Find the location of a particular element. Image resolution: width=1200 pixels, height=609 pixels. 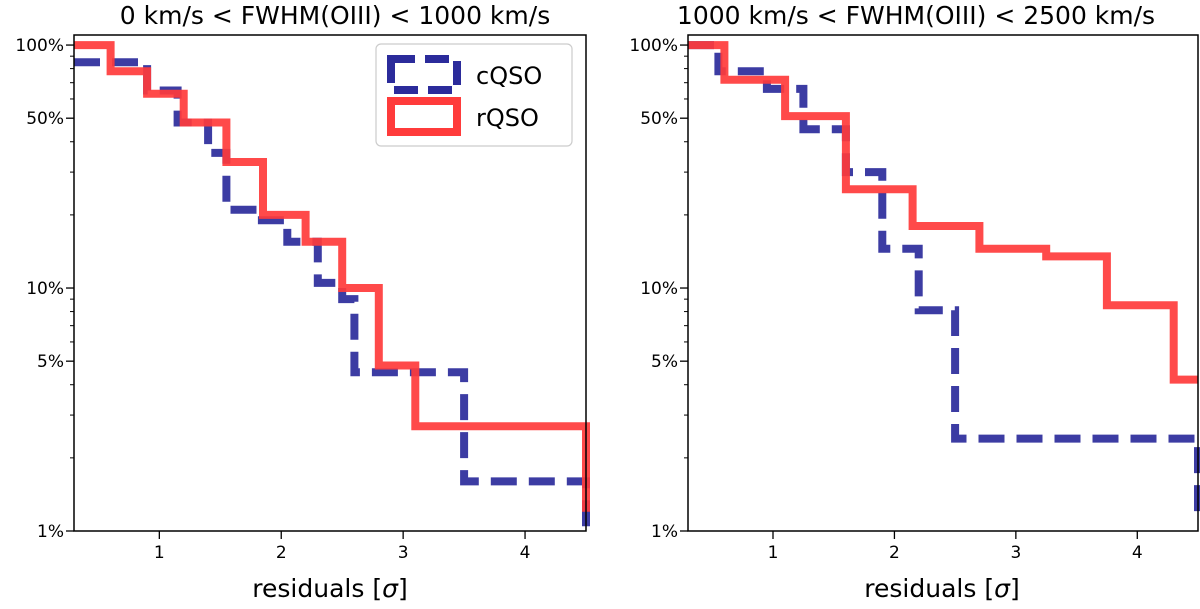

right-x-tick-label: 4 is located at coordinates (1137, 553).